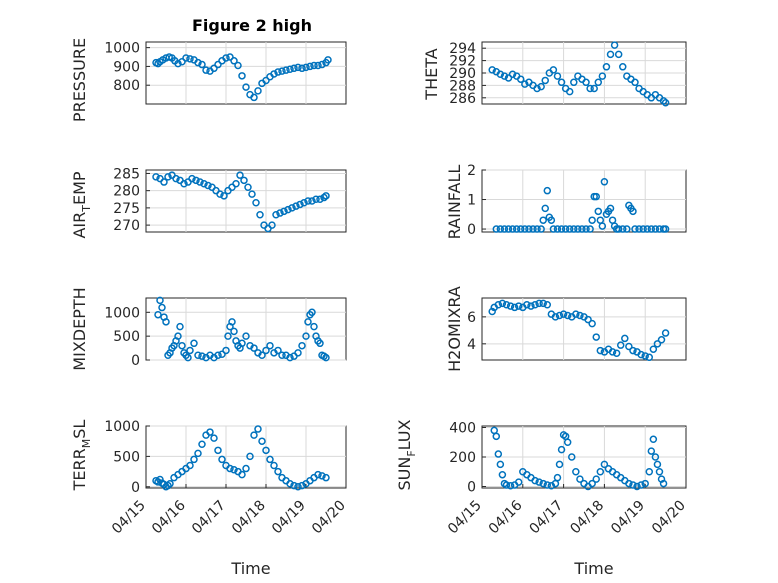 This screenshot has height=583, width=778. I want to click on y-tick-label: 500, so click(126, 457).